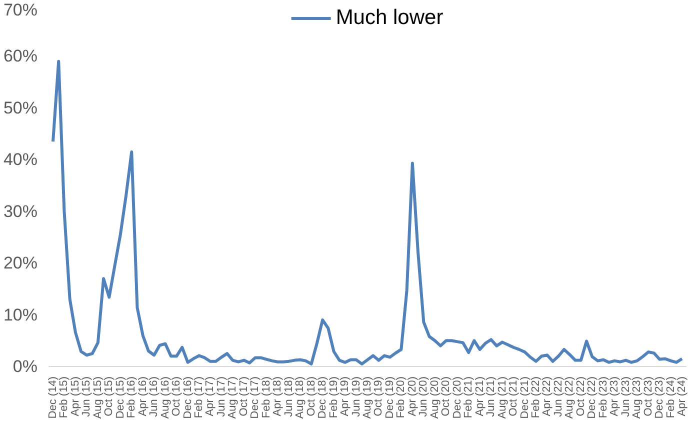 The width and height of the screenshot is (694, 421). I want to click on y-tick-label: 0%, so click(25, 366).